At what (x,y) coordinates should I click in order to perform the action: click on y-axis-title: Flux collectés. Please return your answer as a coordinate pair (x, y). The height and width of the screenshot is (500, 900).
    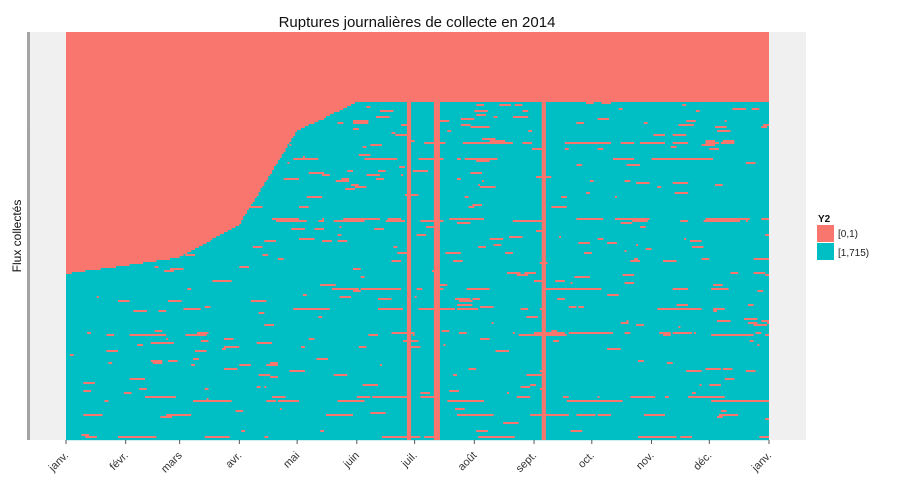
    Looking at the image, I should click on (17, 236).